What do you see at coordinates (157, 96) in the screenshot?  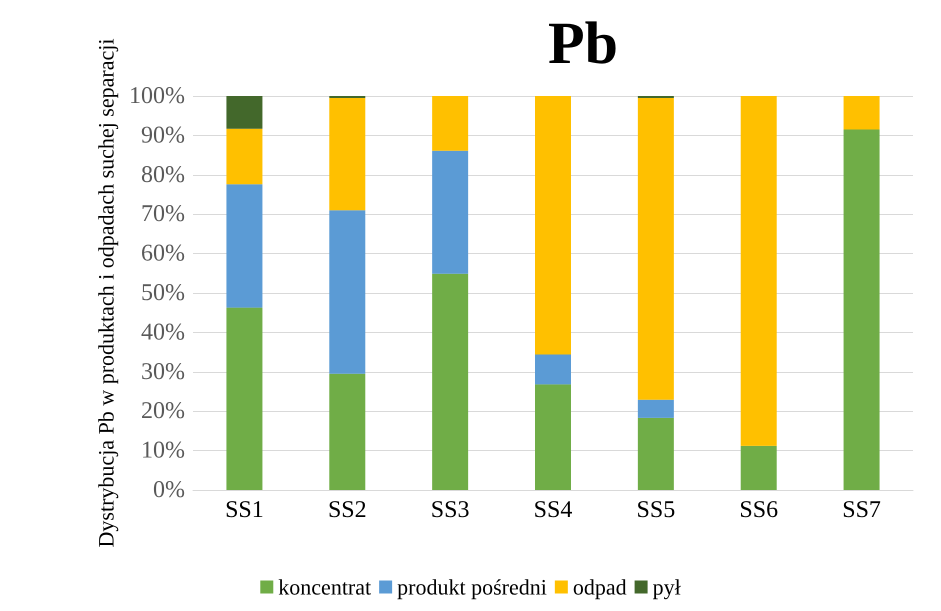 I see `y-tick-label: 100%` at bounding box center [157, 96].